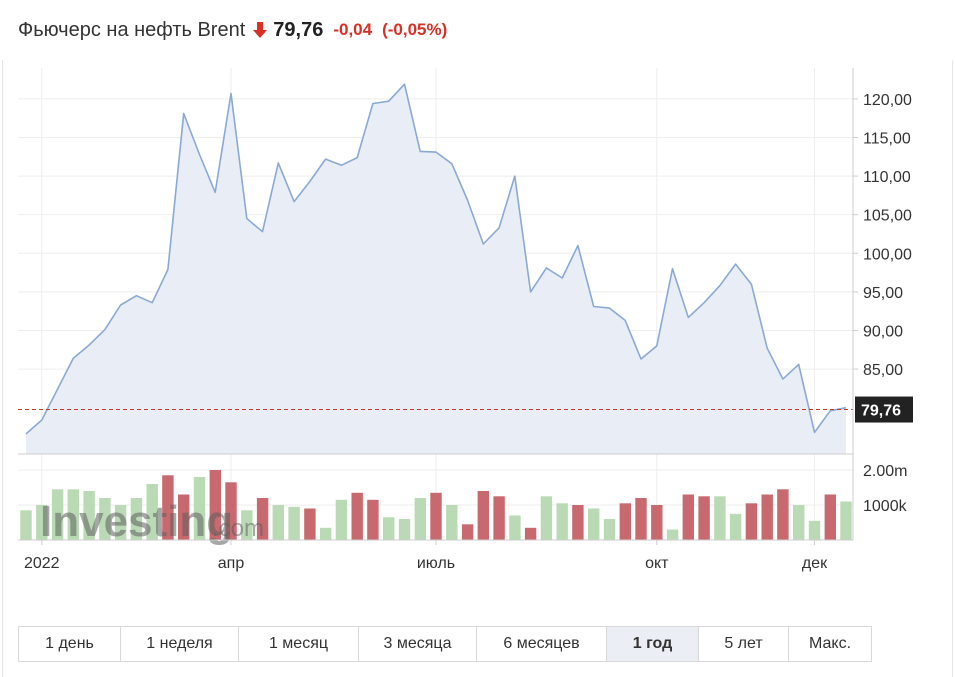 The height and width of the screenshot is (677, 955). Describe the element at coordinates (887, 138) in the screenshot. I see `y-tick-label: 115,00` at that location.